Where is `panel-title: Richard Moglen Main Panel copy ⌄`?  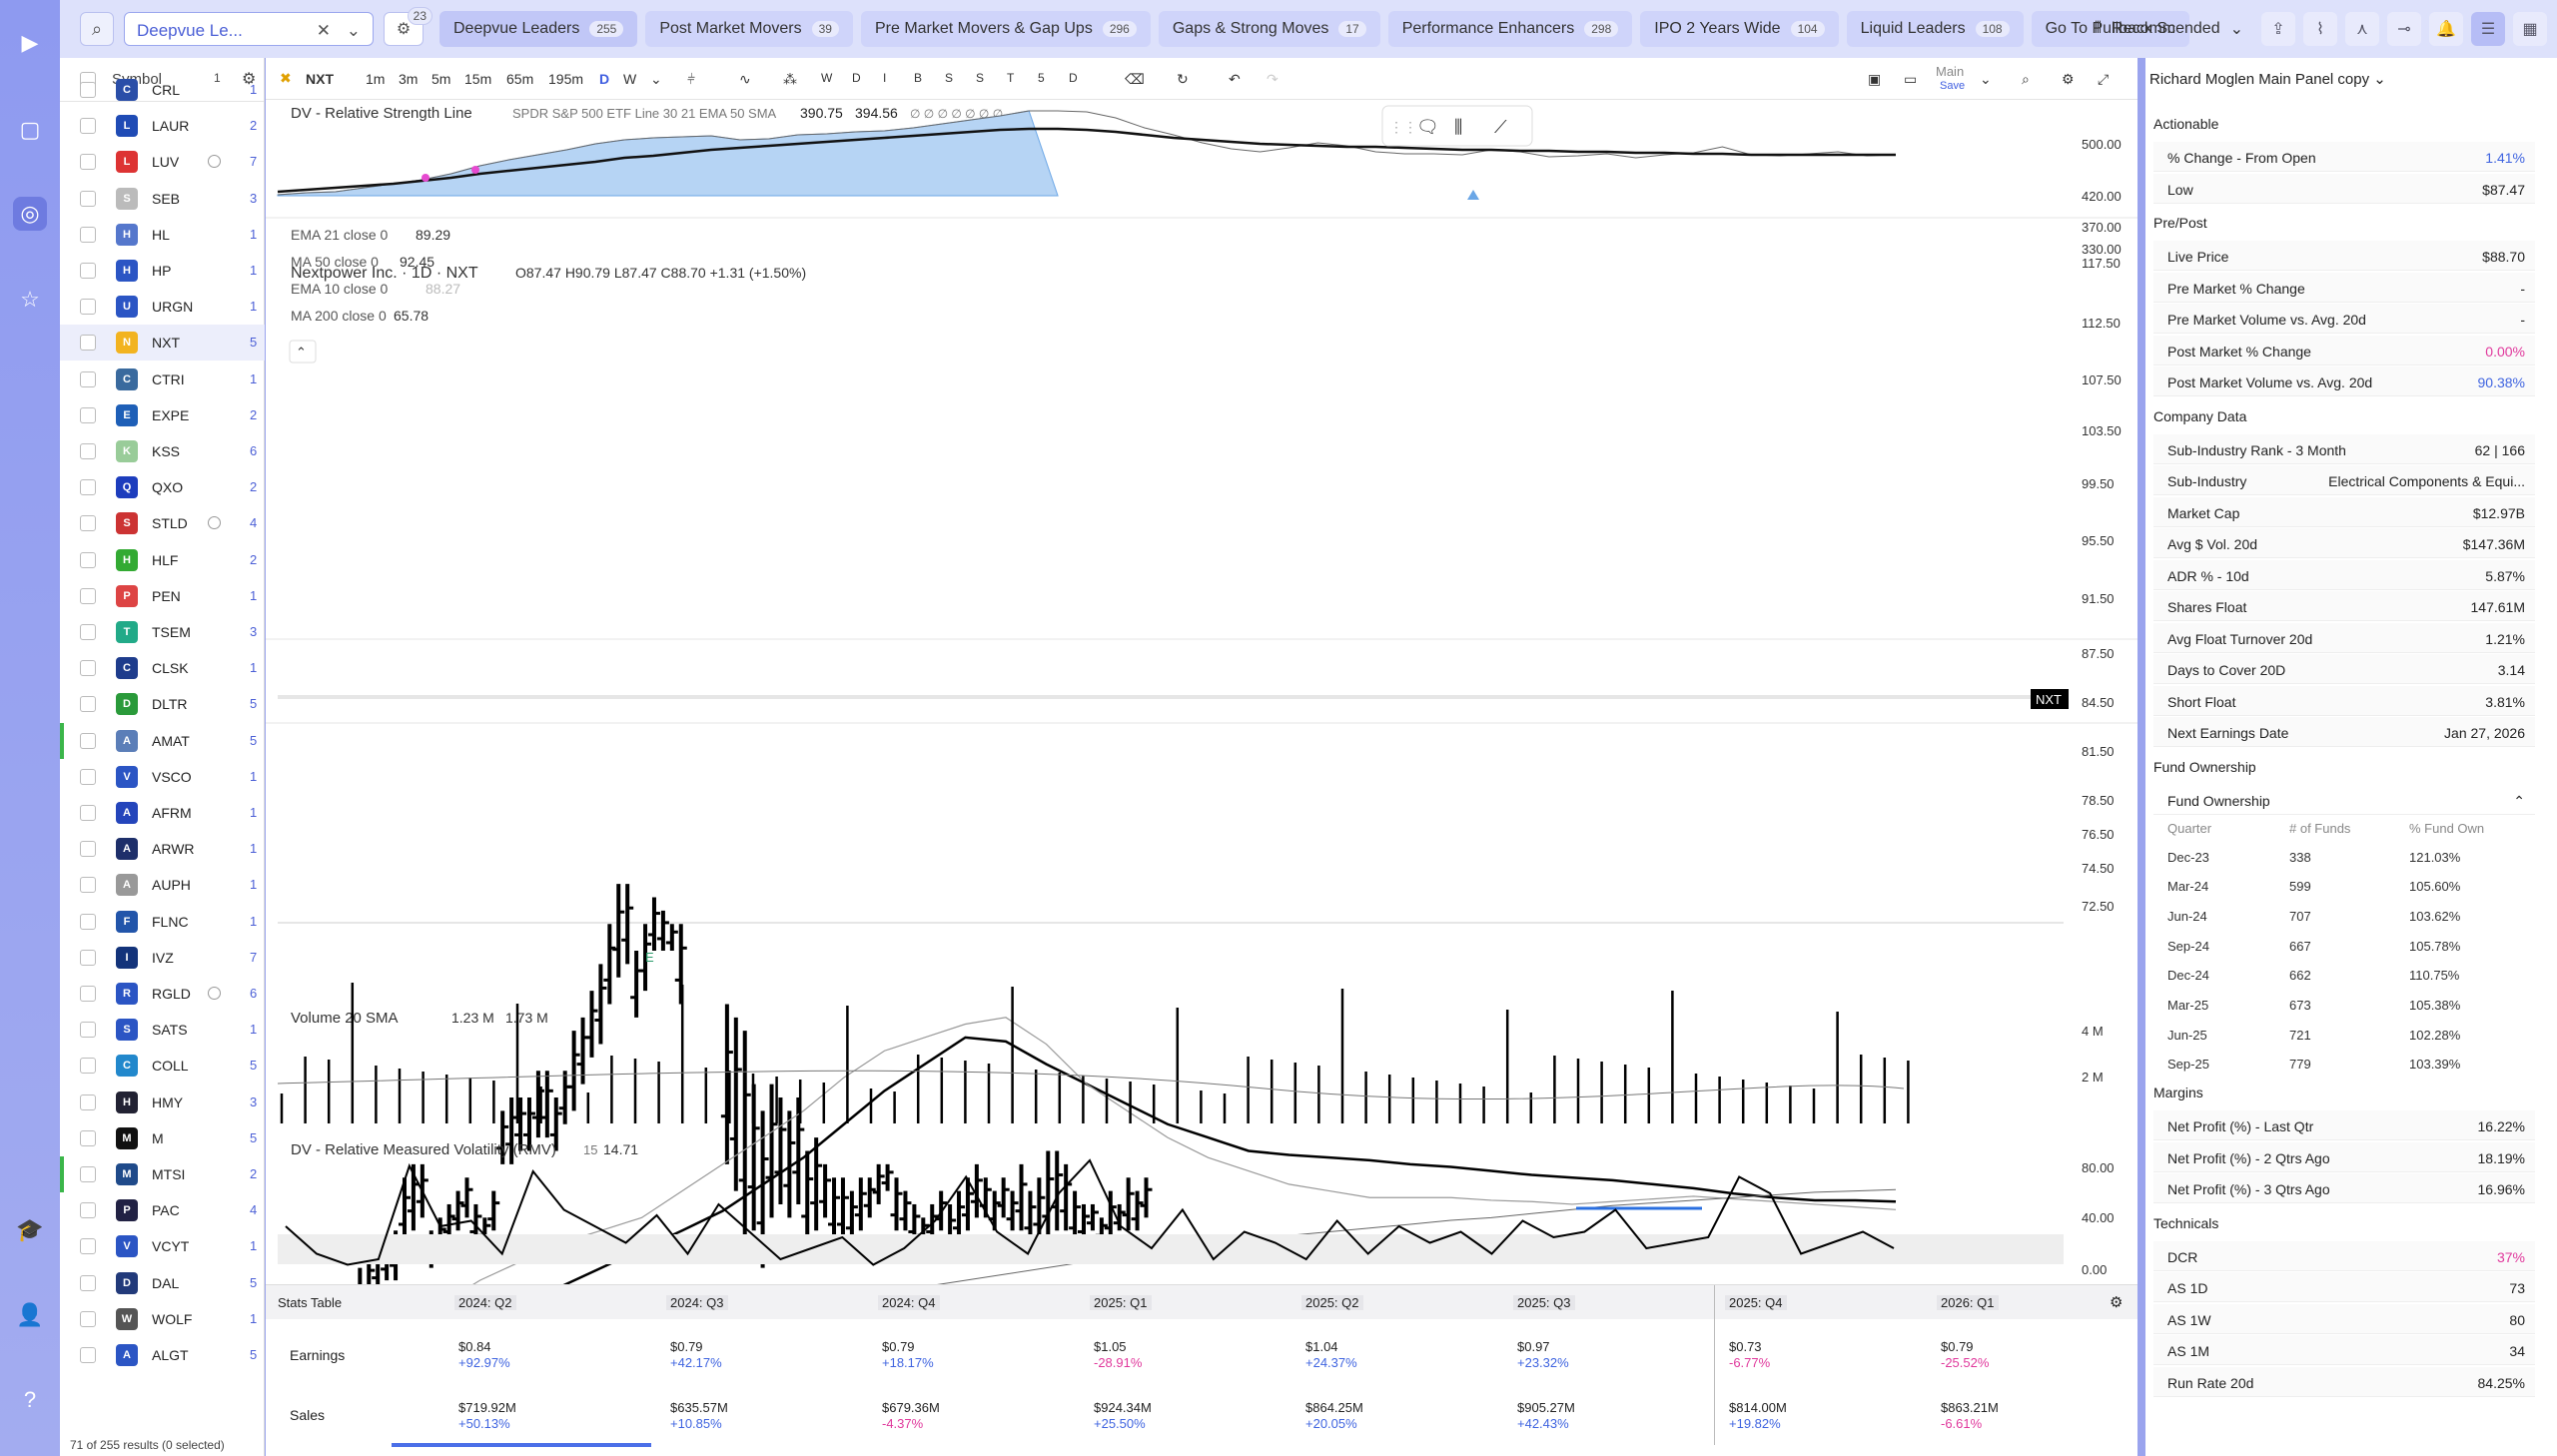 panel-title: Richard Moglen Main Panel copy ⌄ is located at coordinates (2267, 79).